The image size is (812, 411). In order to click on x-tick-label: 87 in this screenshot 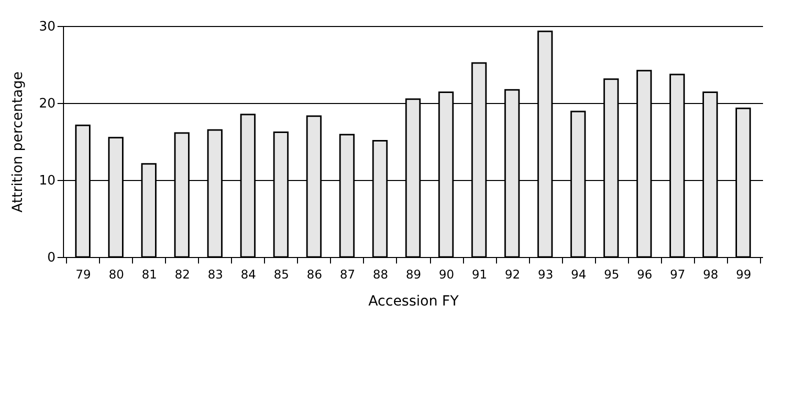, I will do `click(348, 275)`.